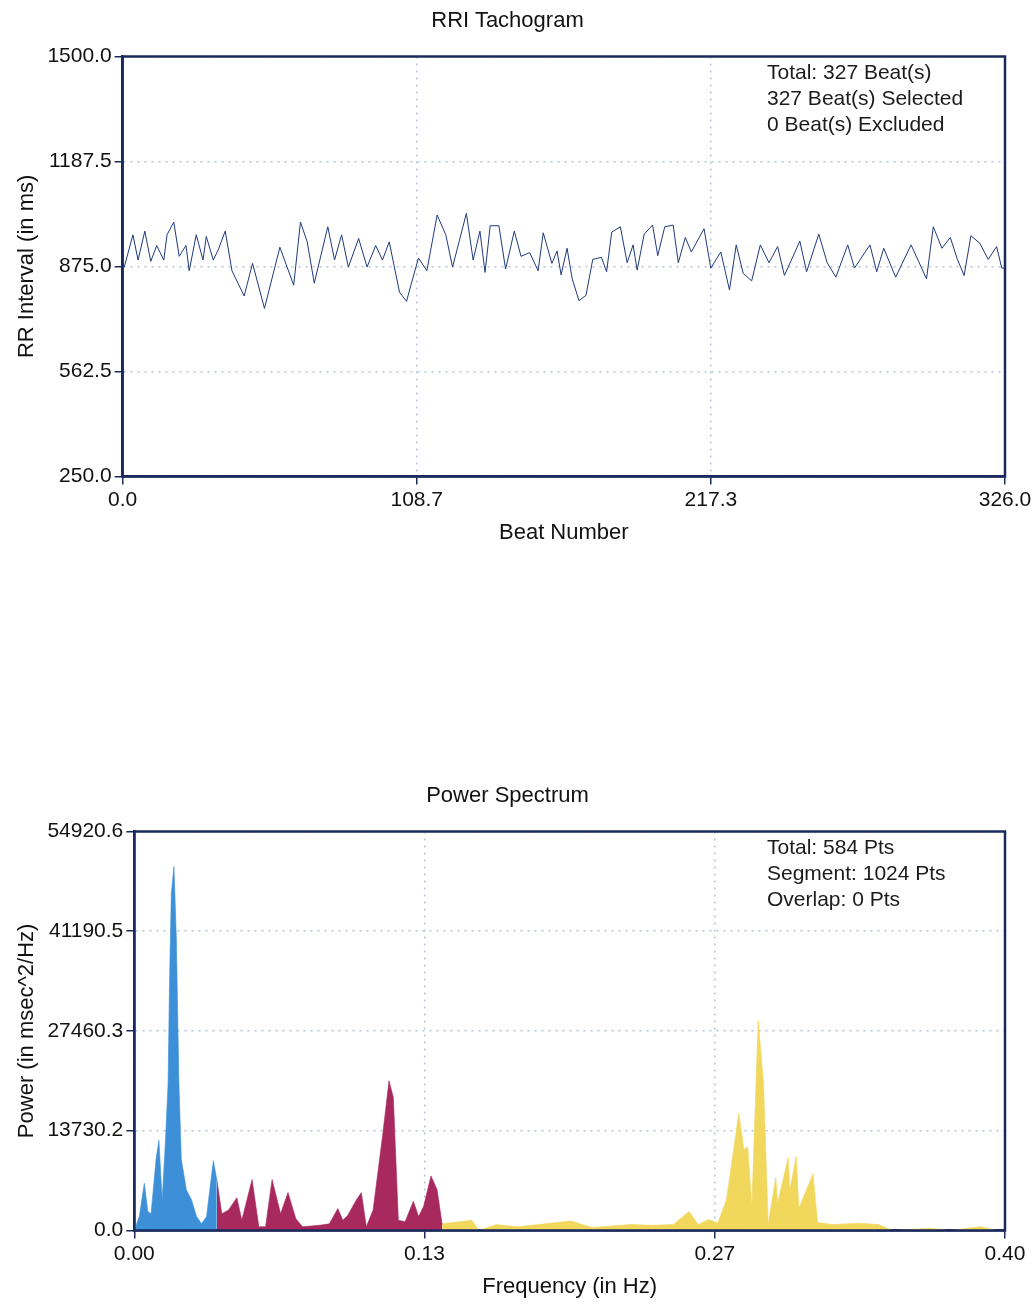  I want to click on x-tick-label: 0.40, so click(1005, 1252).